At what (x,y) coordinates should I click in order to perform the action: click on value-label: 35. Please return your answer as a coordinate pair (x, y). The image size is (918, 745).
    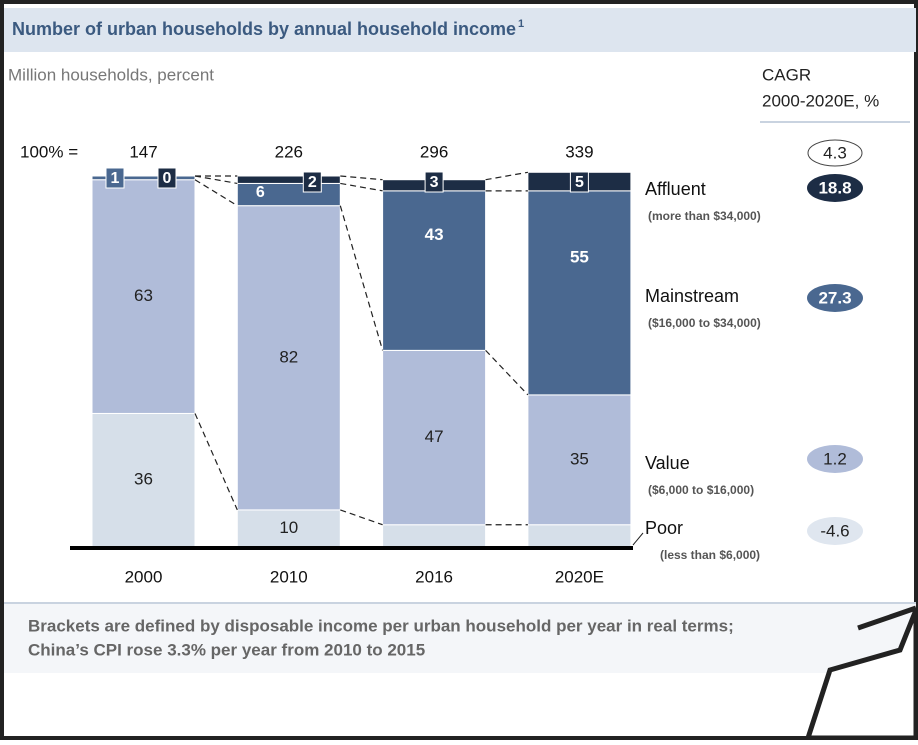
    Looking at the image, I should click on (579, 458).